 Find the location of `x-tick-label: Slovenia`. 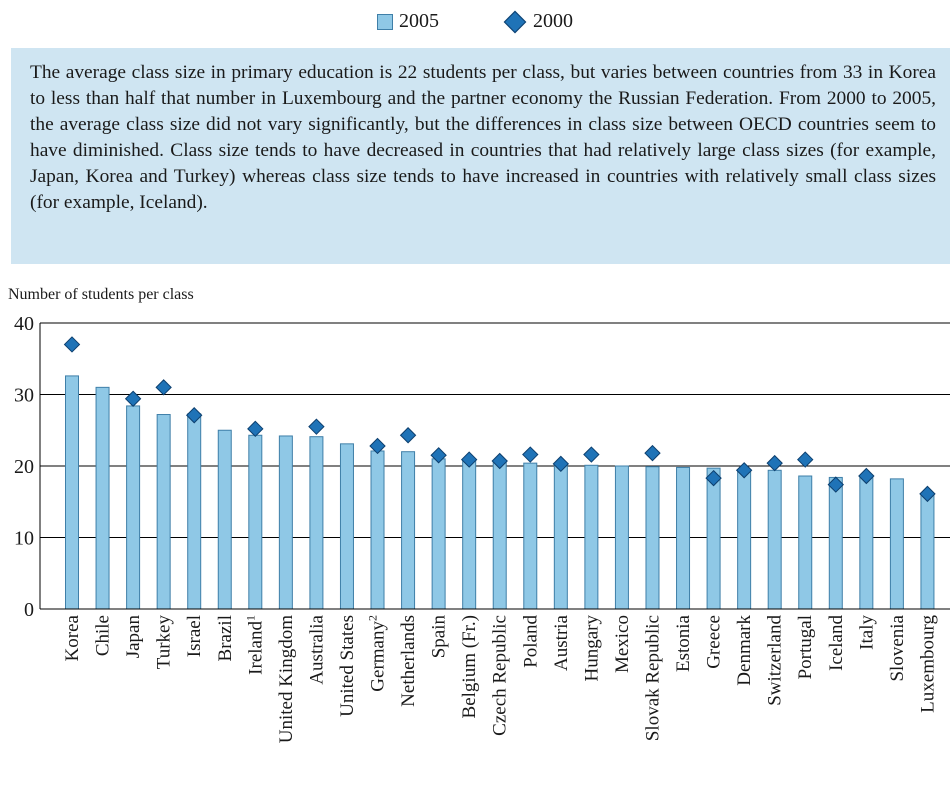

x-tick-label: Slovenia is located at coordinates (897, 647).